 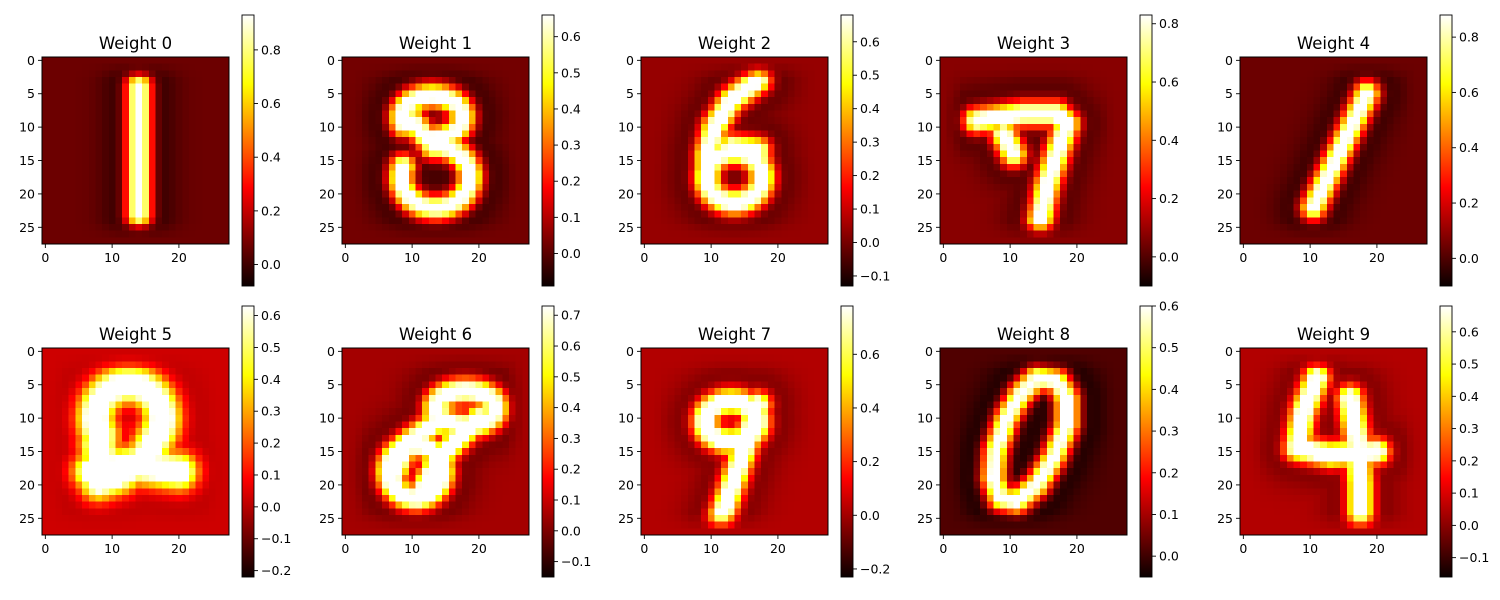 What do you see at coordinates (1077, 257) in the screenshot?
I see `x-tick-label: 20` at bounding box center [1077, 257].